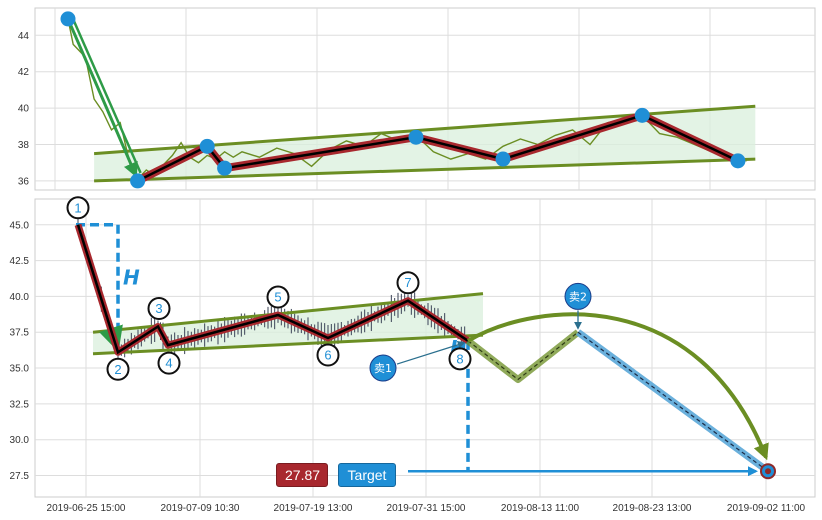  I want to click on bottom-panel-y-tick-label: 30.0, so click(20, 440).